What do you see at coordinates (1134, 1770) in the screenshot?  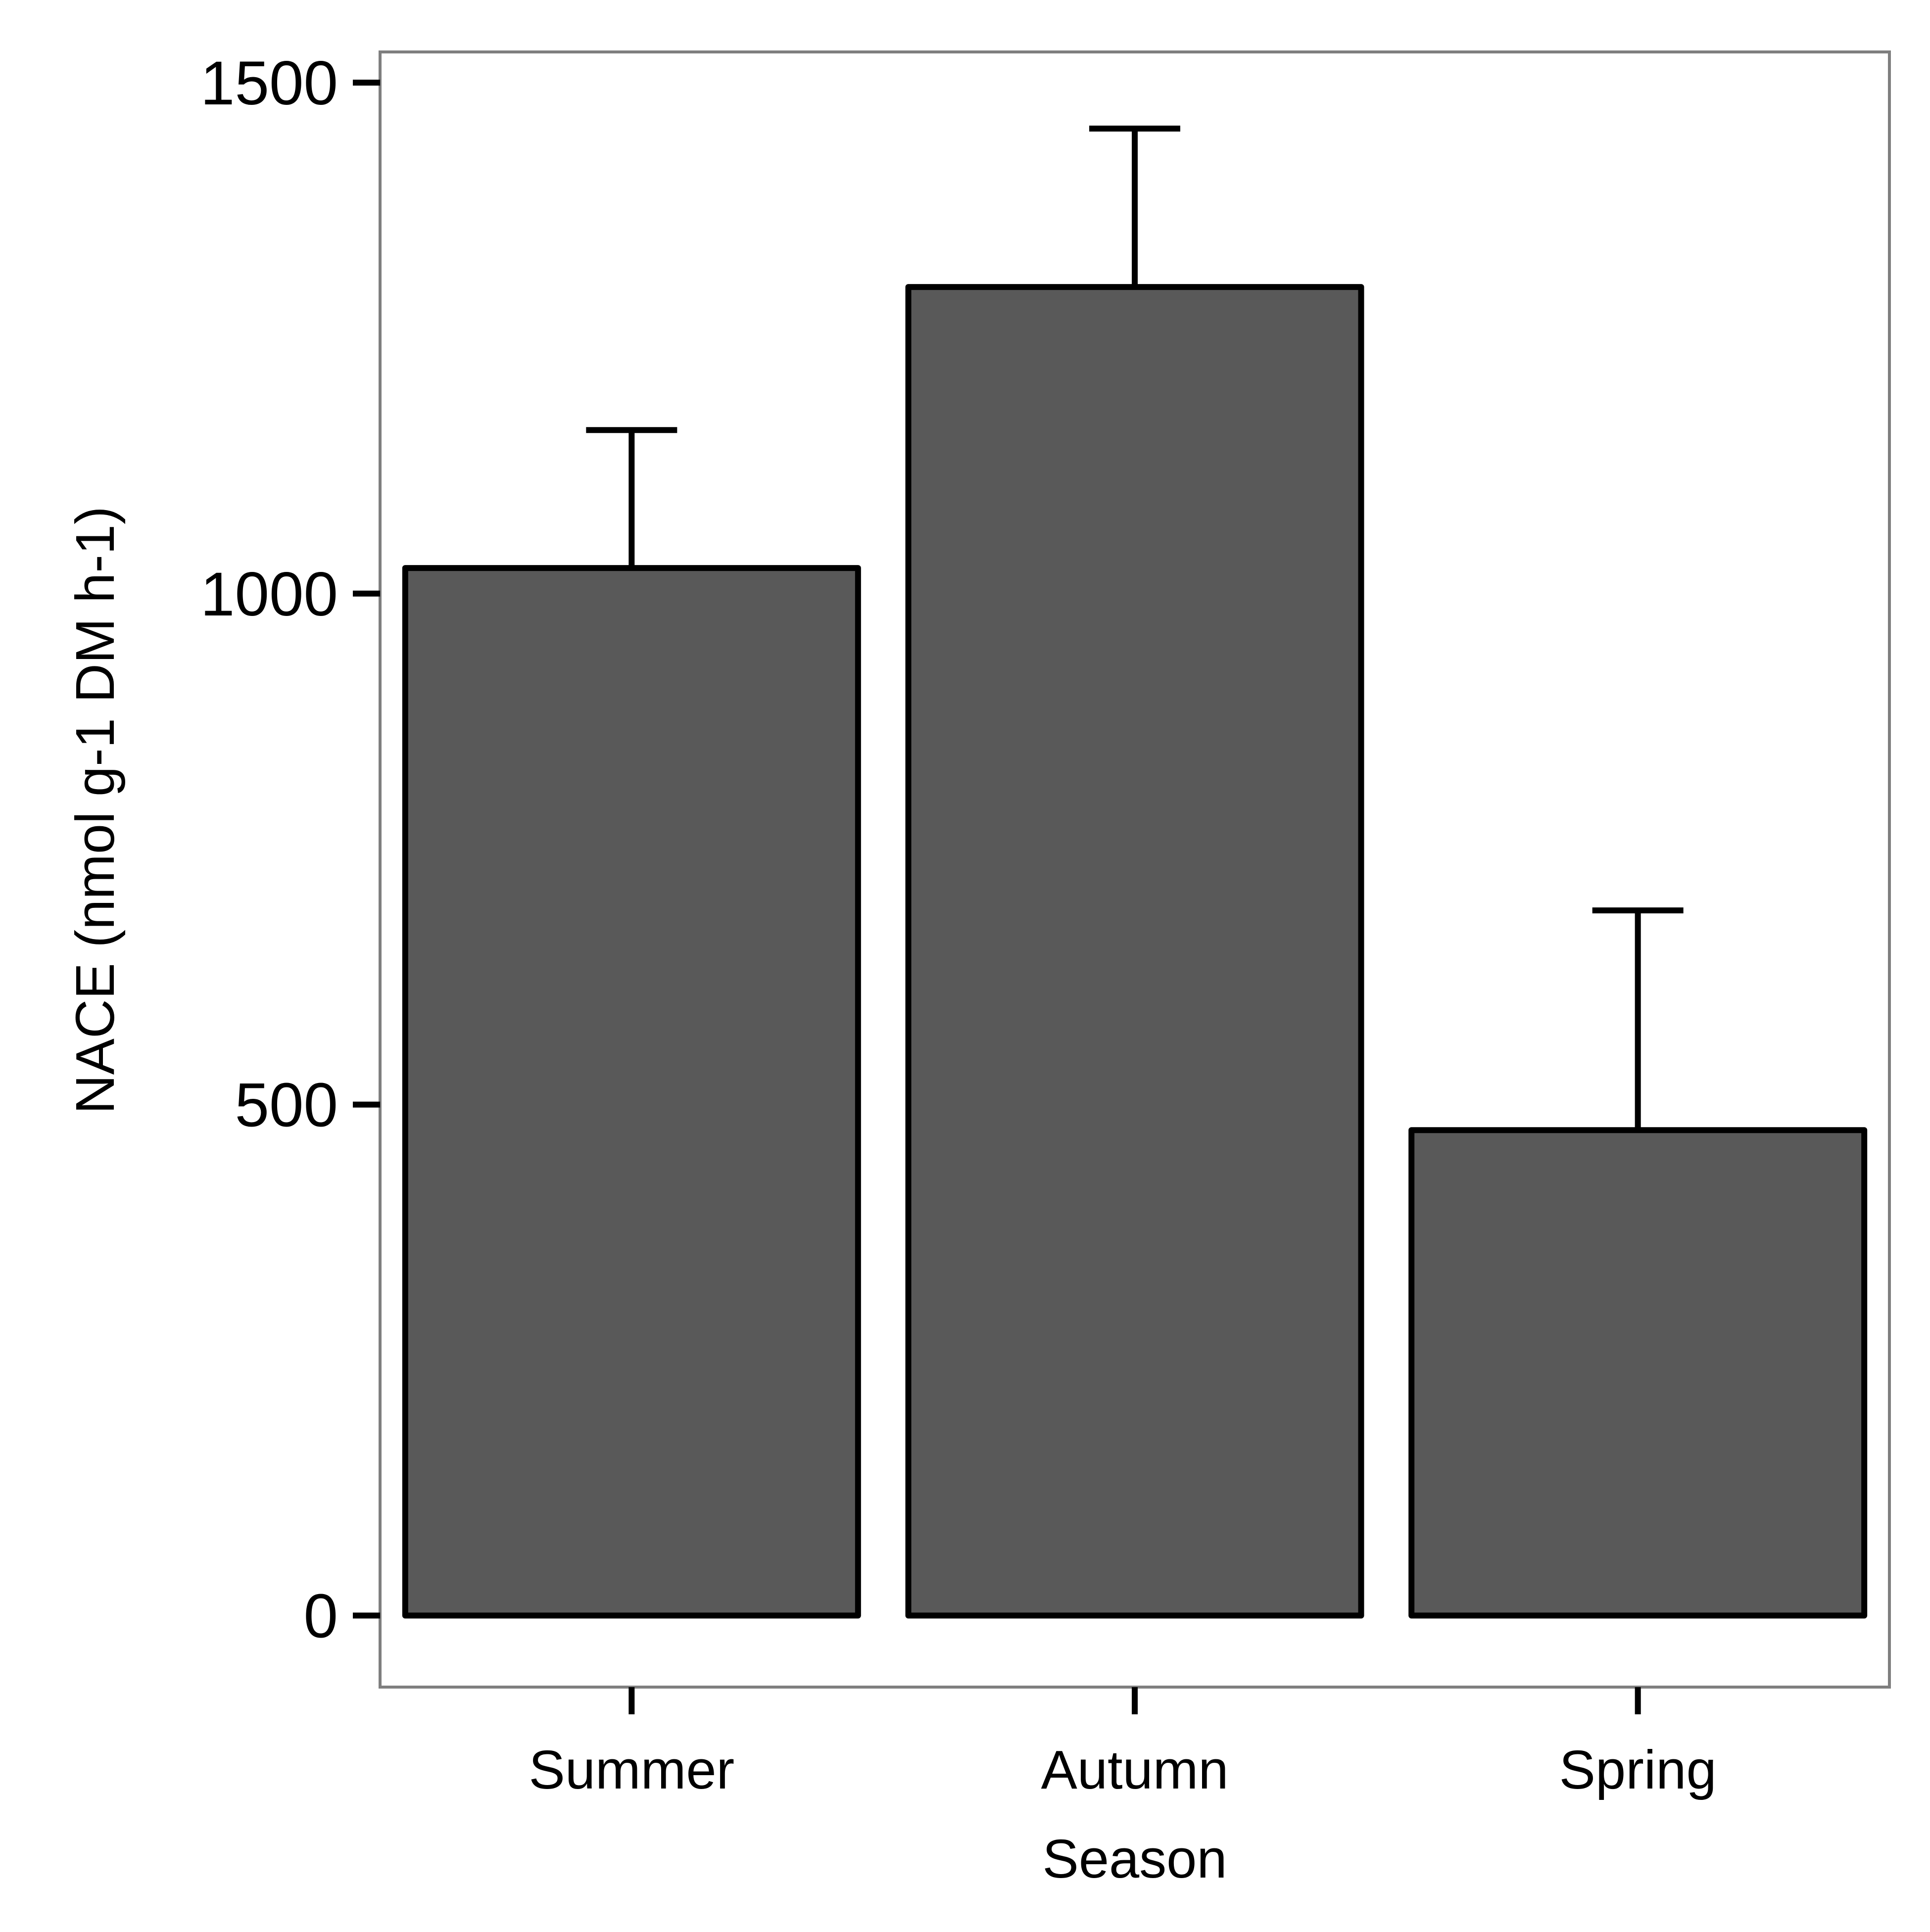 I see `x-tick-label-autumn: Autumn` at bounding box center [1134, 1770].